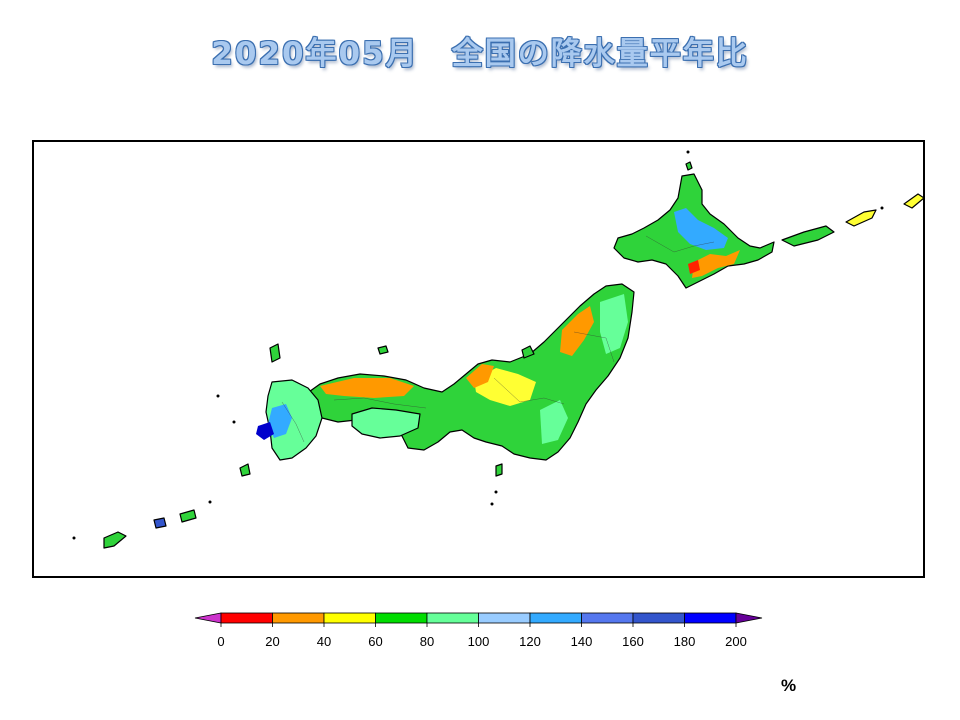 The image size is (960, 720). What do you see at coordinates (427, 641) in the screenshot?
I see `legend-tick: 80` at bounding box center [427, 641].